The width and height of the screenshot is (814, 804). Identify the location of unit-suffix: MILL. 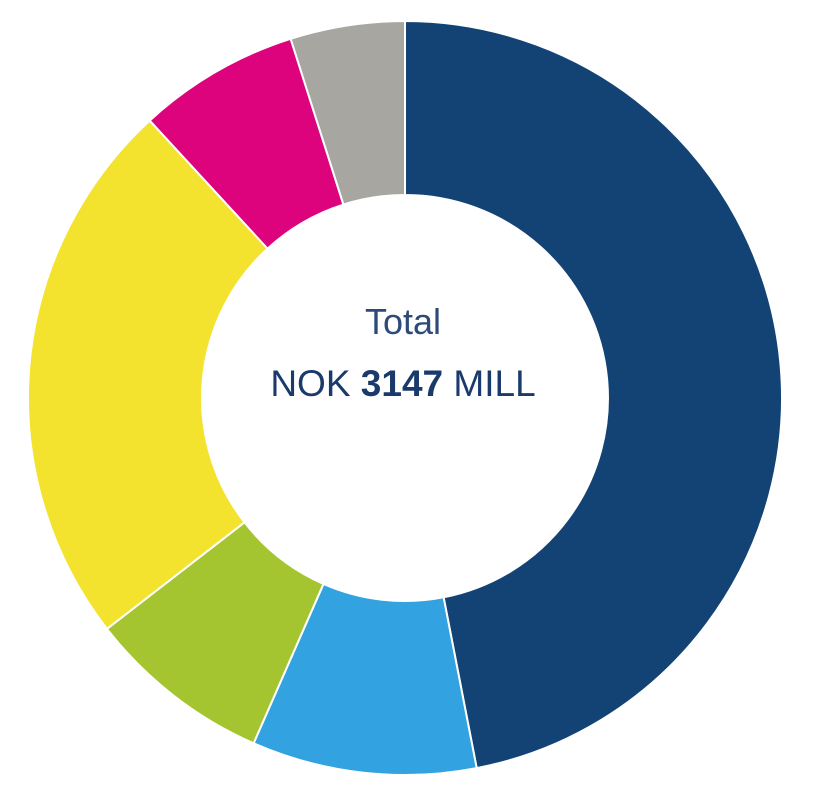
(494, 383).